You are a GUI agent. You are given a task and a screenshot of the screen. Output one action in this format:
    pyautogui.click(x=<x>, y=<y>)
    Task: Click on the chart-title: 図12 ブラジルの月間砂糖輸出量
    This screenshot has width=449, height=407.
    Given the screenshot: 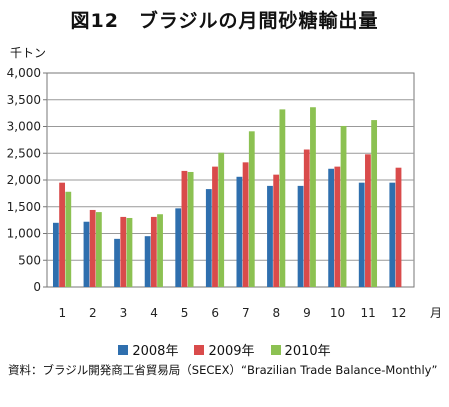 What is the action you would take?
    pyautogui.click(x=224, y=21)
    